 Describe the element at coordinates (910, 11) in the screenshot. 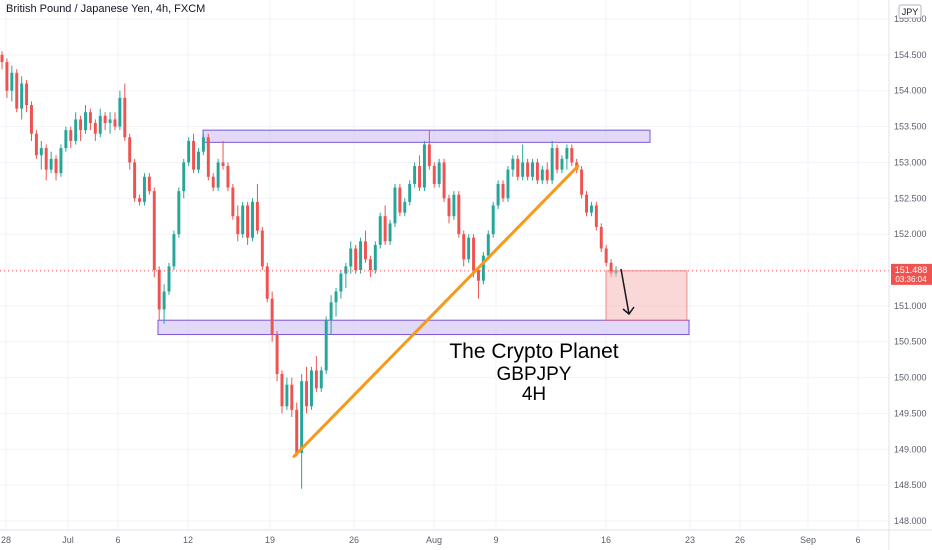

I see `currency-badge: JPY` at that location.